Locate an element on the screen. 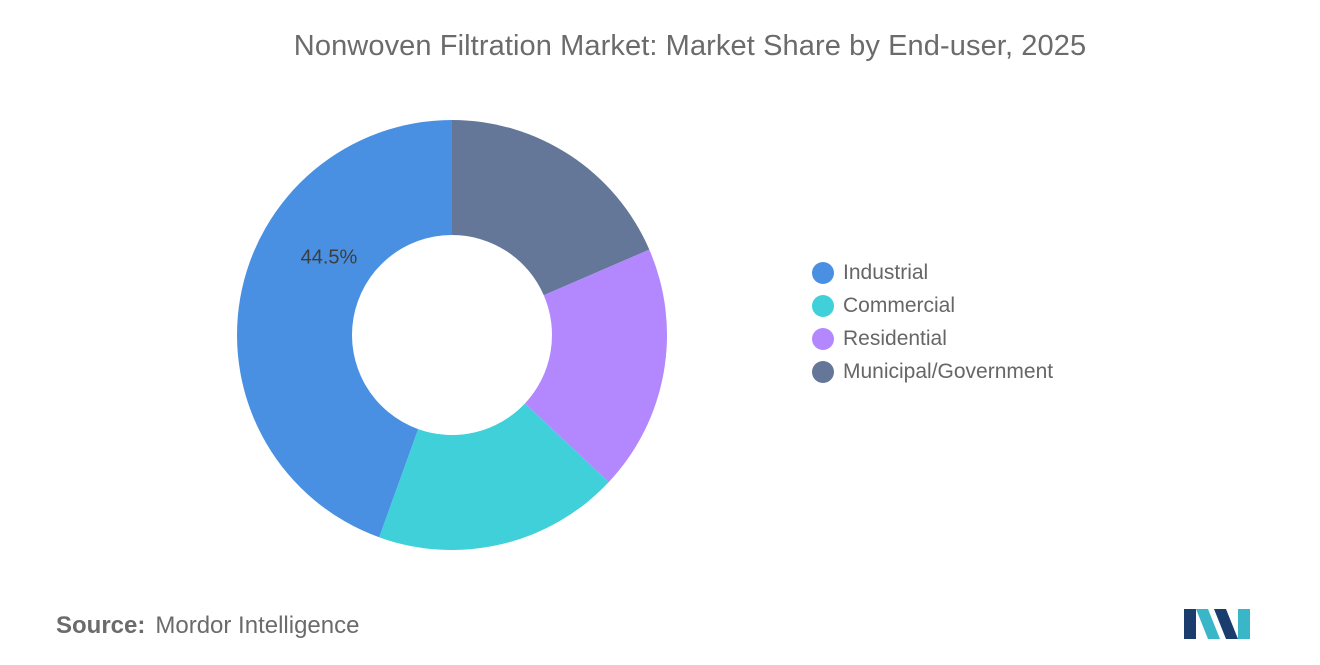 The width and height of the screenshot is (1320, 665). legend-item: Municipal/Government is located at coordinates (972, 371).